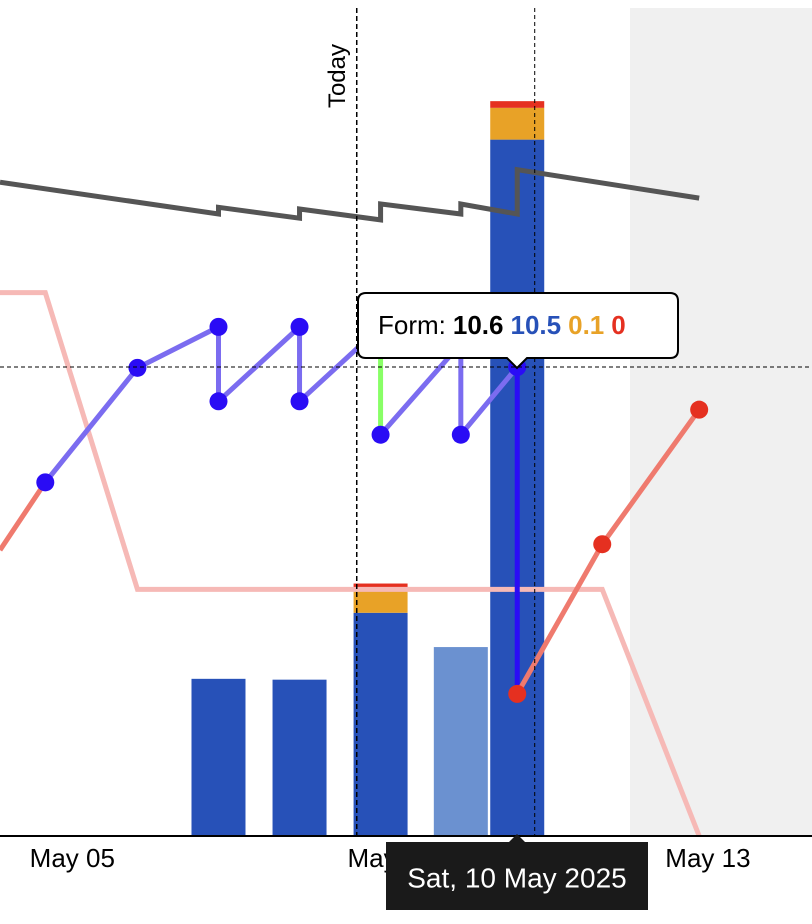  Describe the element at coordinates (707, 858) in the screenshot. I see `x-tick-label: May 13` at that location.